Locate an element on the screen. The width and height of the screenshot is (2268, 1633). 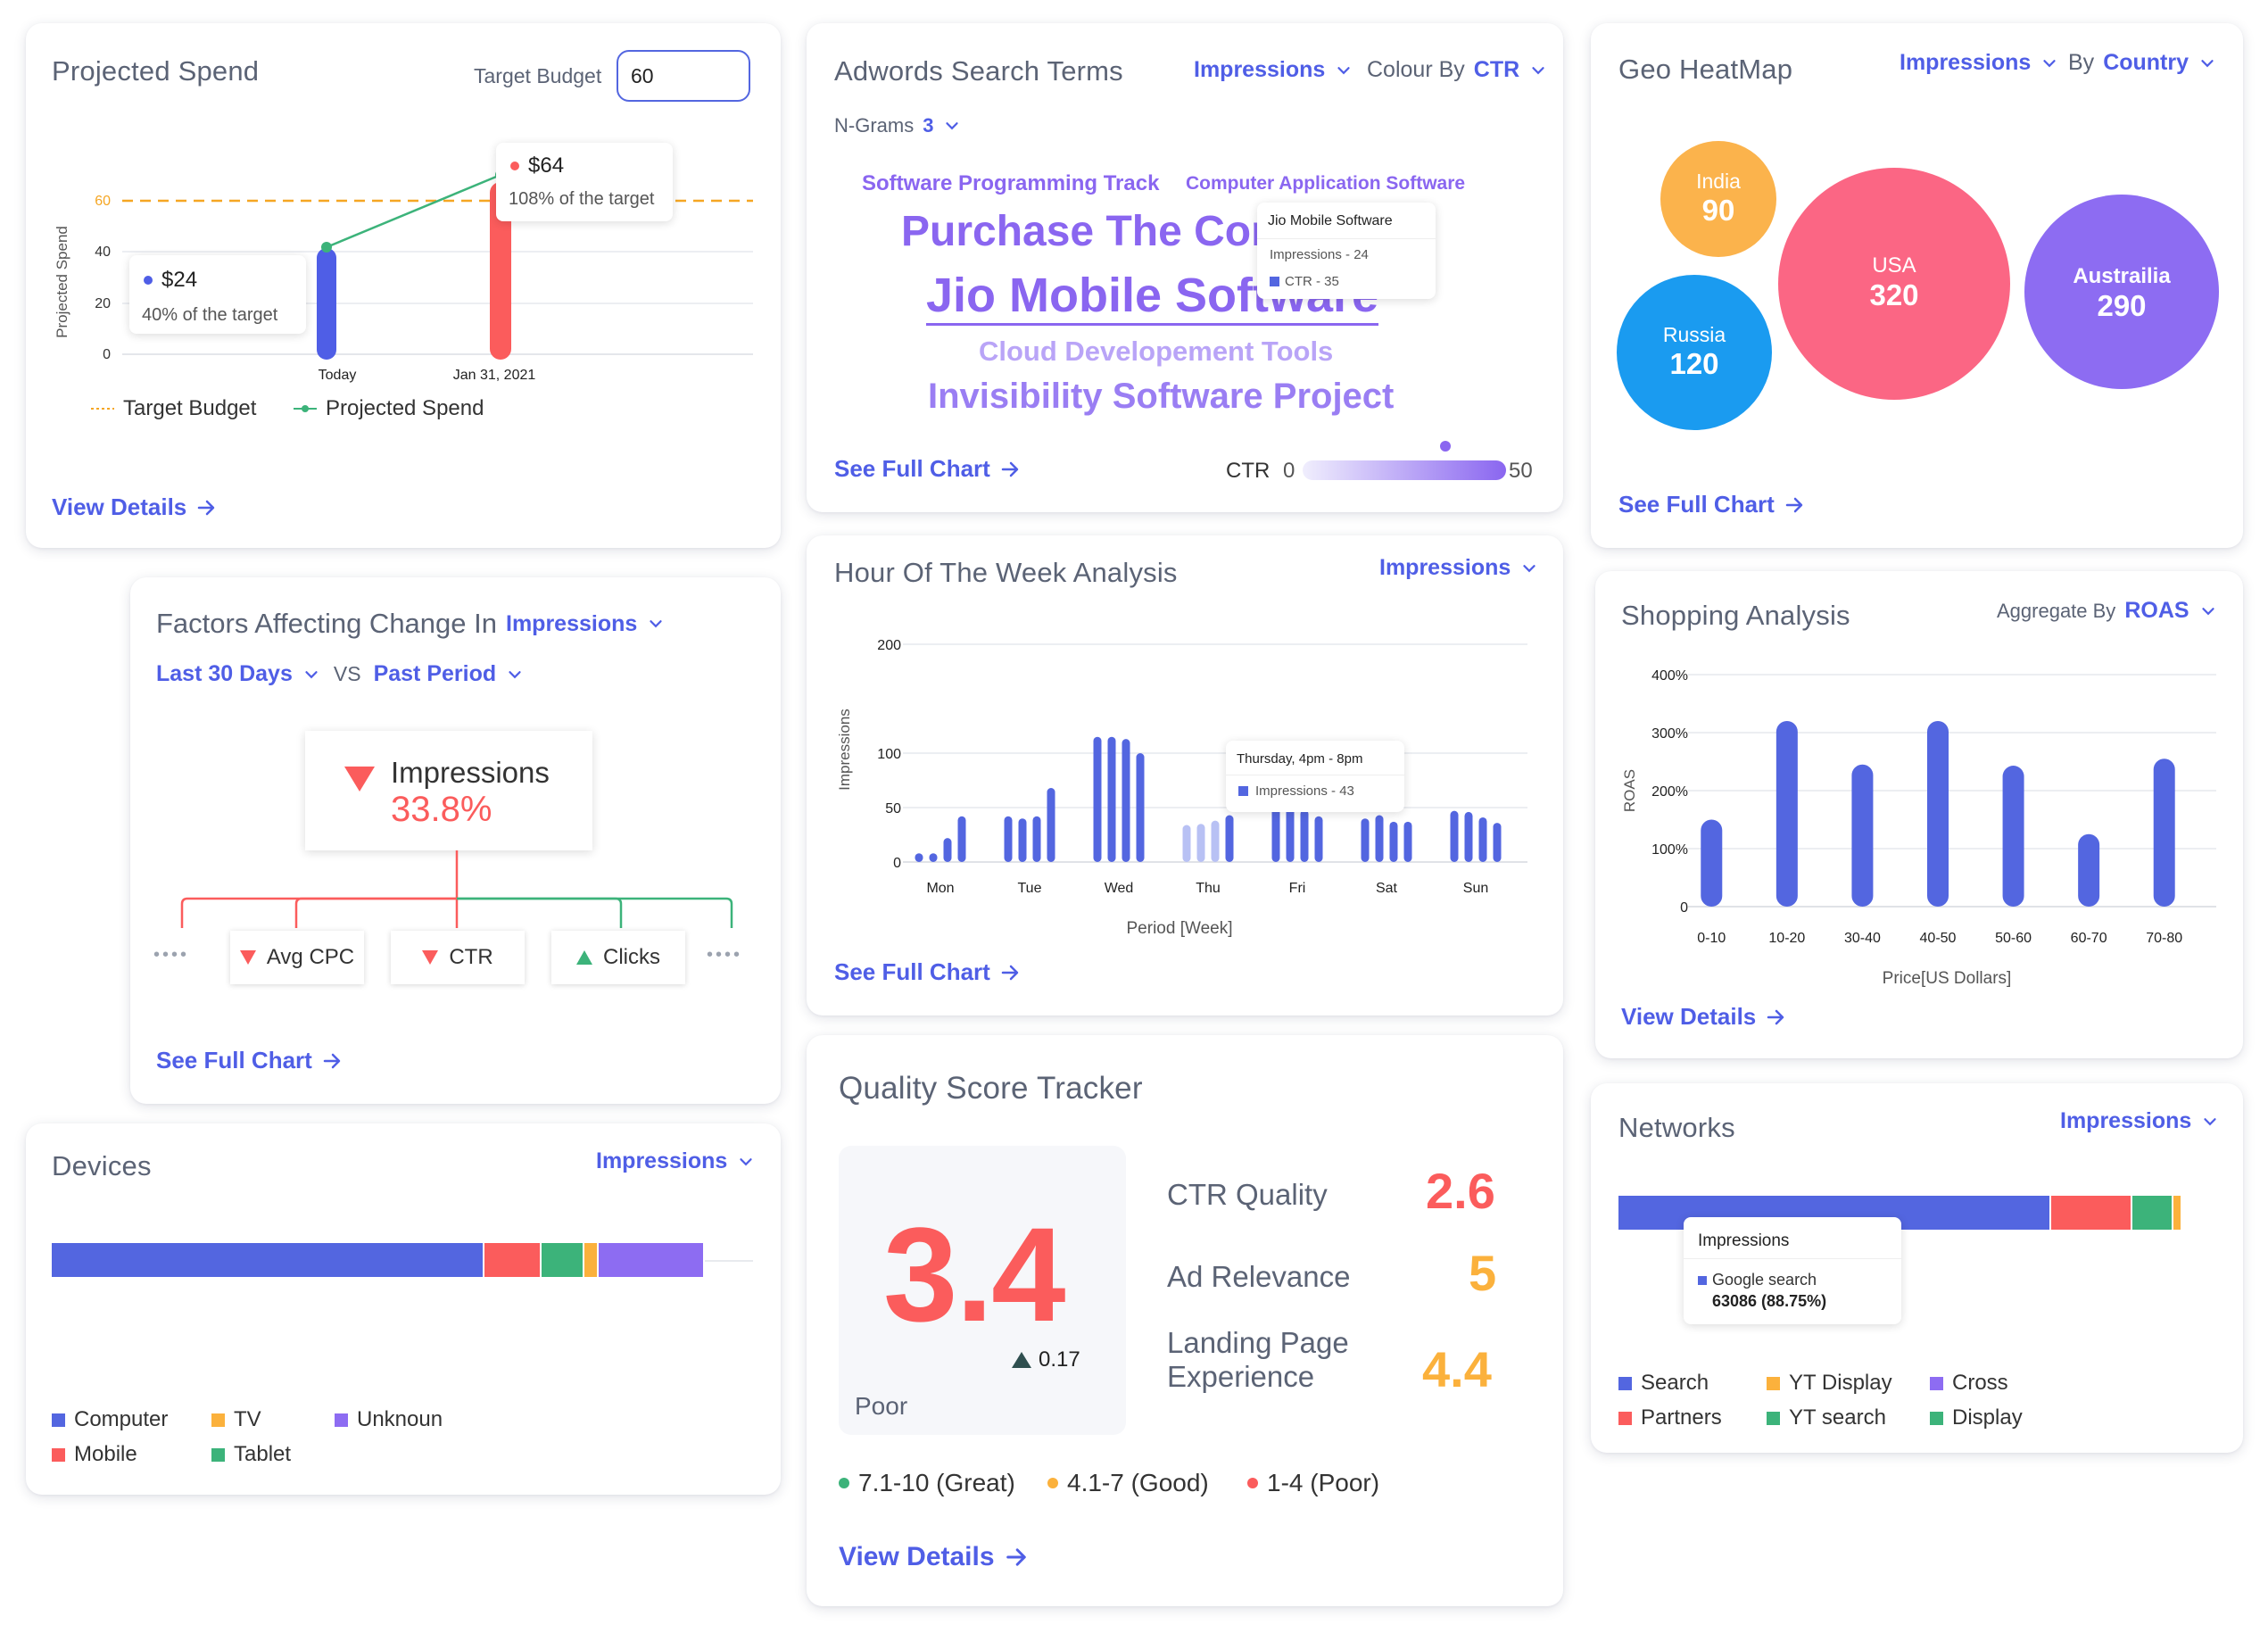
x-tick-label: Sun is located at coordinates (1475, 888).